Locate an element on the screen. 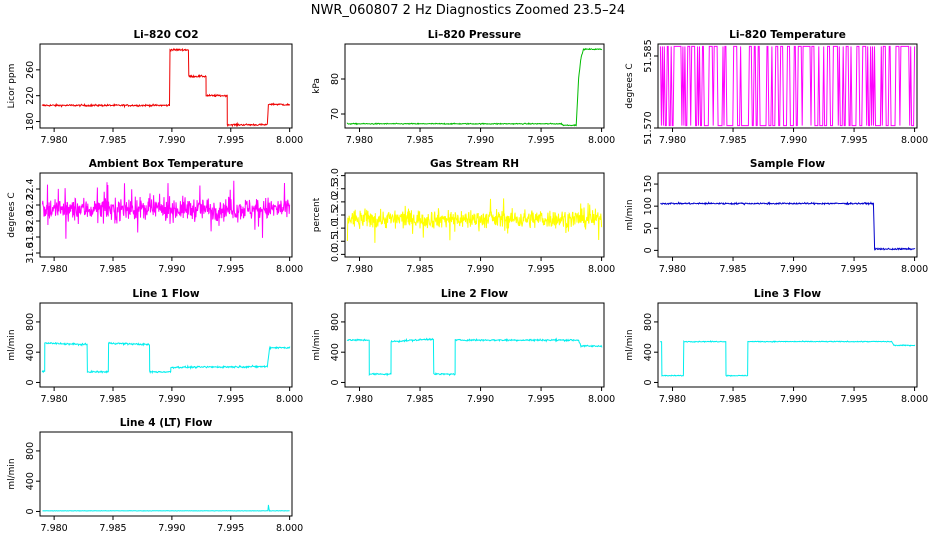 Image resolution: width=936 pixels, height=540 pixels. panel-title: Li–820 Pressure is located at coordinates (474, 35).